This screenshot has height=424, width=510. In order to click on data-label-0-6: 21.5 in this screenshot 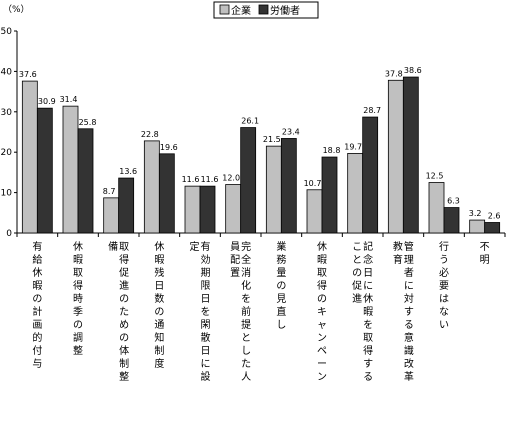, I will do `click(272, 139)`.